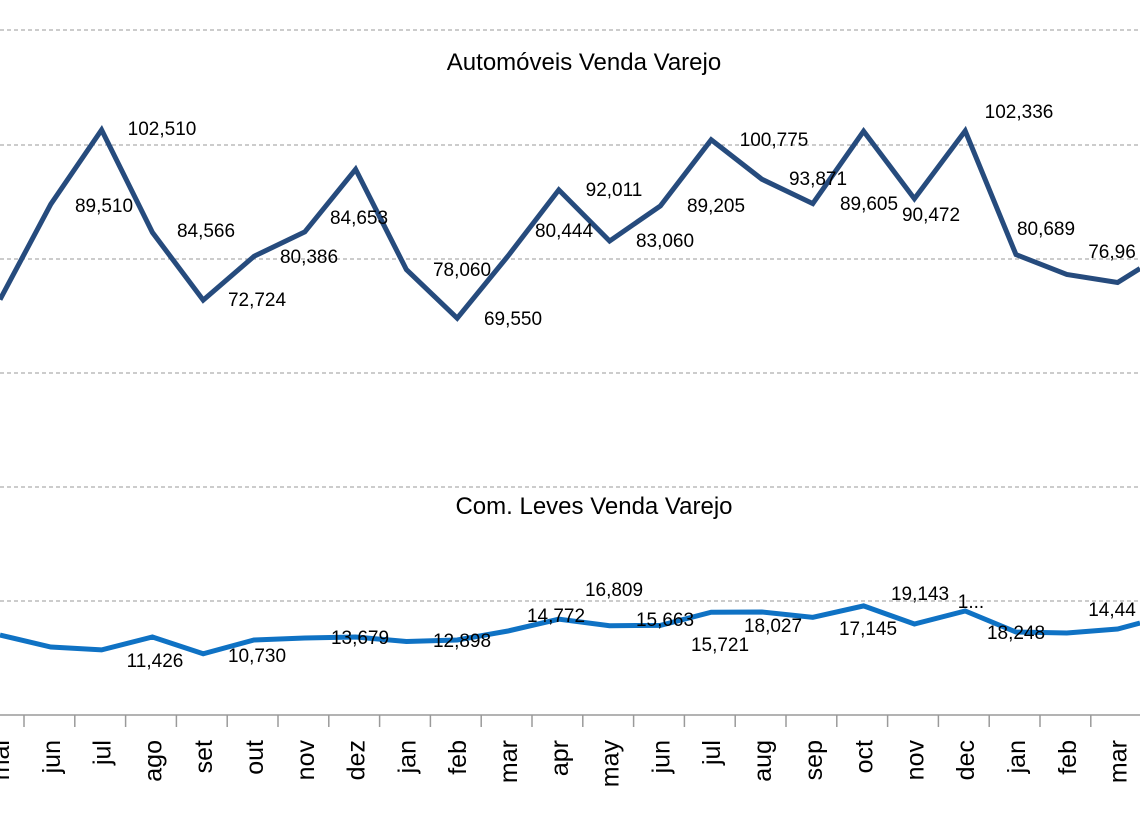 The height and width of the screenshot is (815, 1140). I want to click on data-label: 18,248, so click(1016, 633).